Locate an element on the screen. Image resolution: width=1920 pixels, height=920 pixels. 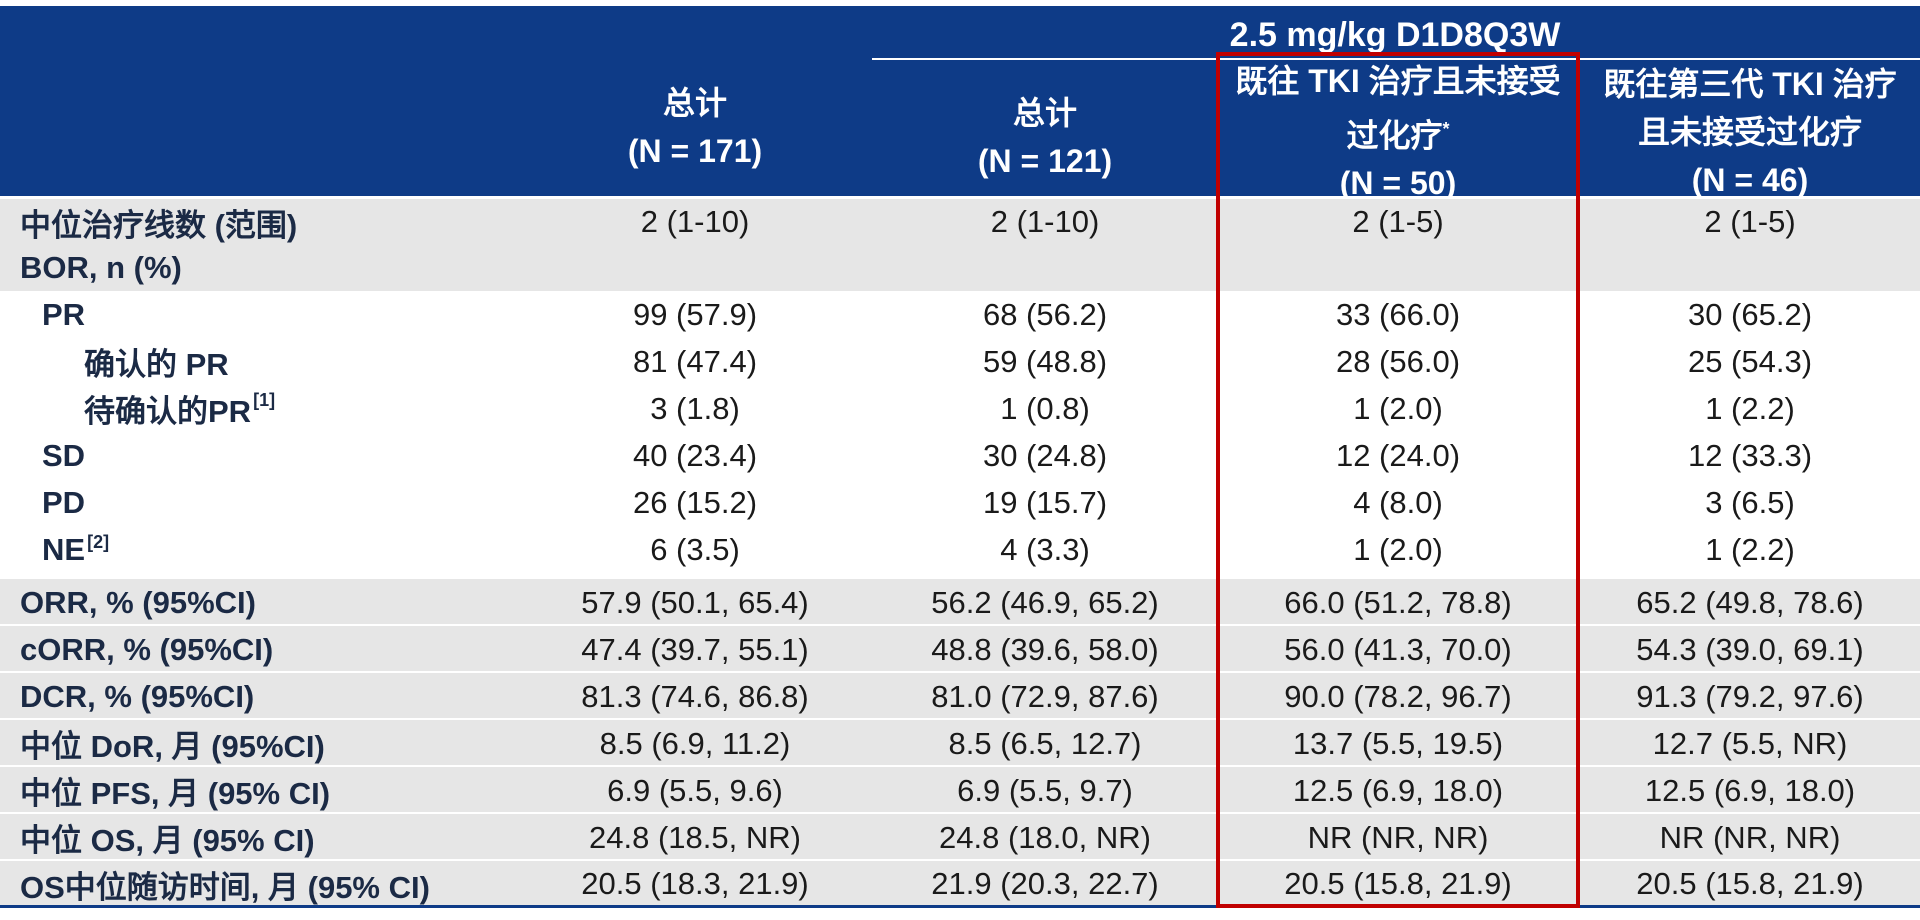
table-cell: 81 (47.4) is located at coordinates (695, 361).